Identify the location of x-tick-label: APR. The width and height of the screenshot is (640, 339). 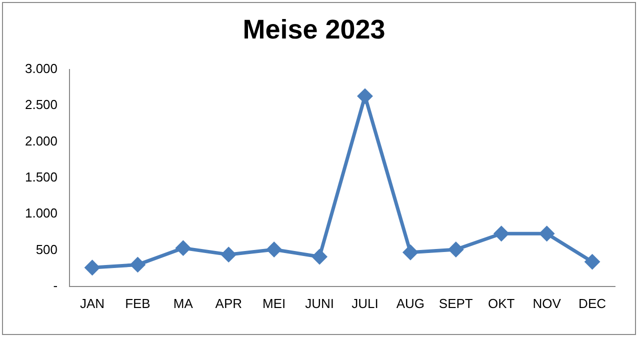
(228, 303).